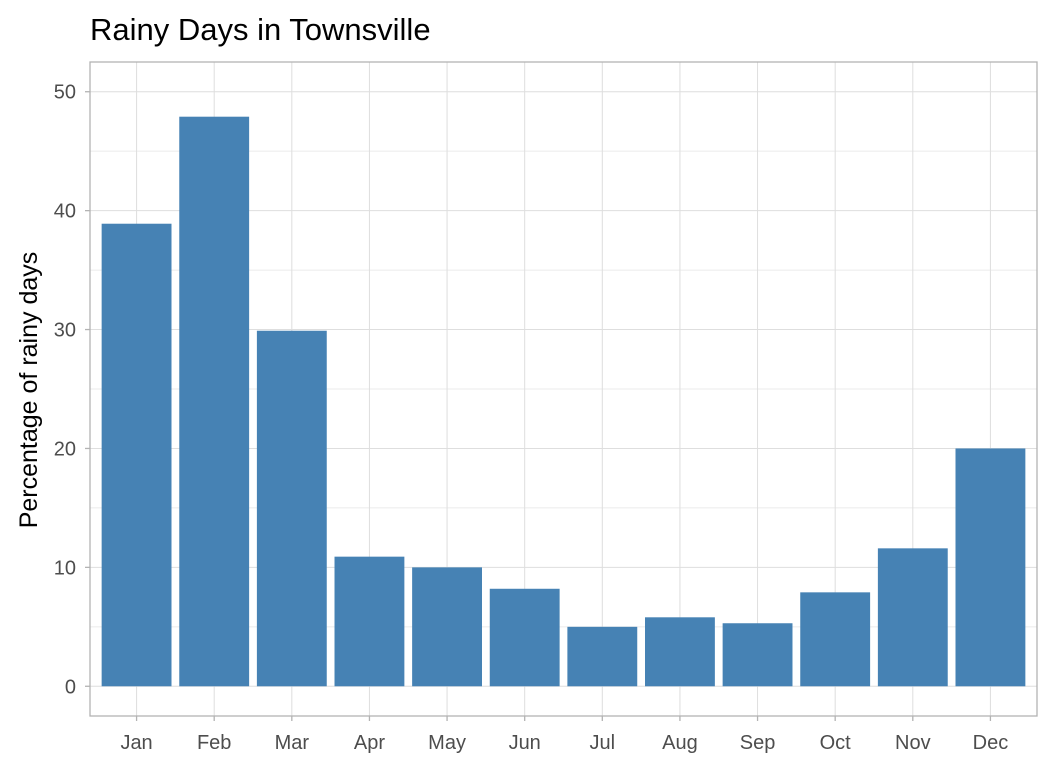  What do you see at coordinates (292, 743) in the screenshot?
I see `x-tick-label: Mar` at bounding box center [292, 743].